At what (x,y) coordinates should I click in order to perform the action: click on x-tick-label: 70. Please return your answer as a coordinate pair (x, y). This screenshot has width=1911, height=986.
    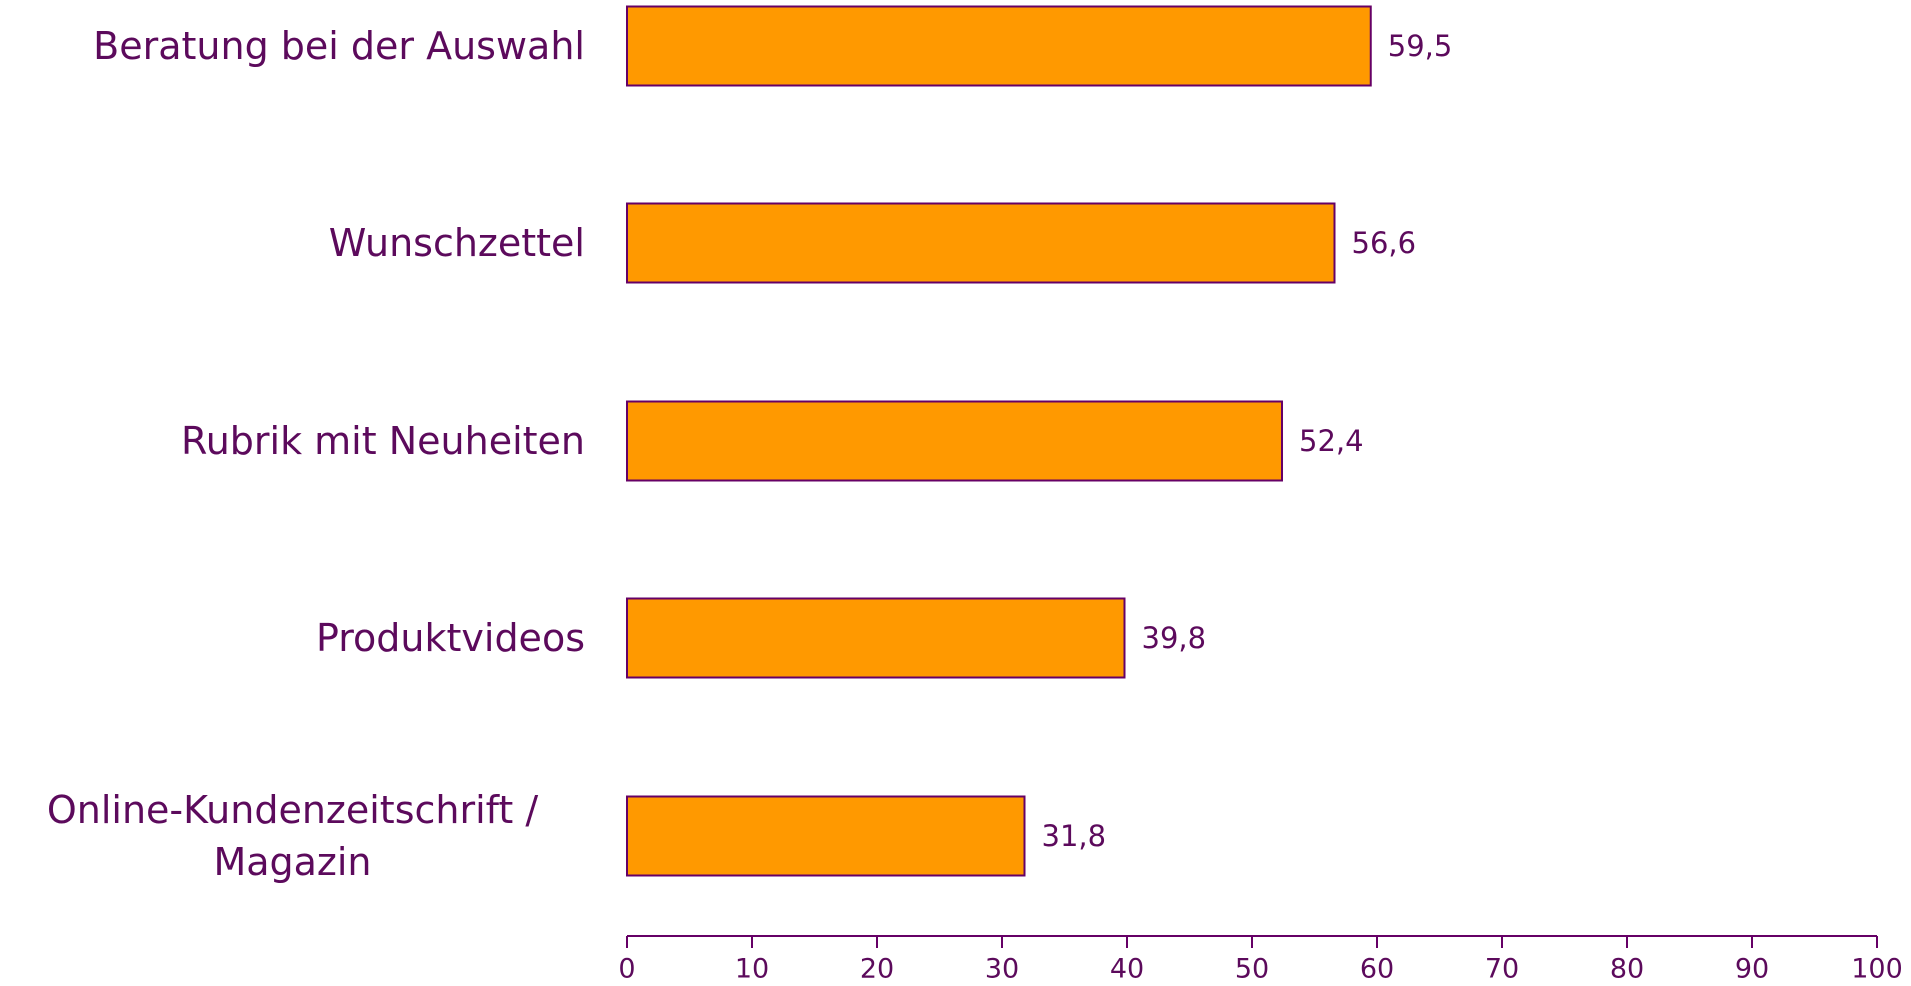
    Looking at the image, I should click on (1502, 969).